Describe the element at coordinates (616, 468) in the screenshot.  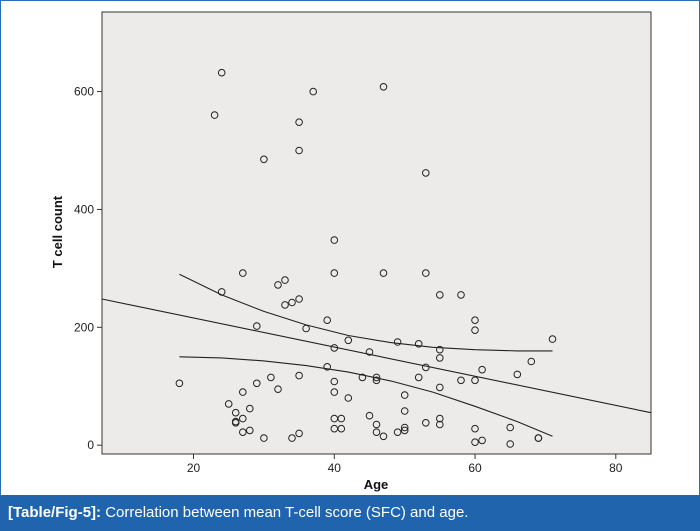
I see `x-tick-label: 80` at that location.